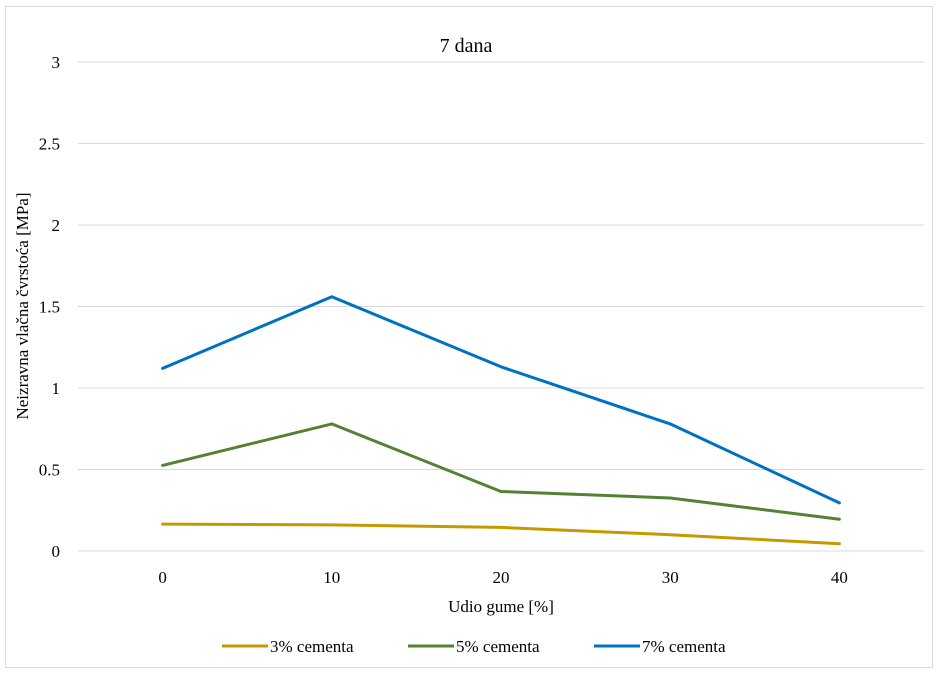 This screenshot has height=673, width=940. Describe the element at coordinates (684, 646) in the screenshot. I see `legend-label-3: 7% cementa` at that location.